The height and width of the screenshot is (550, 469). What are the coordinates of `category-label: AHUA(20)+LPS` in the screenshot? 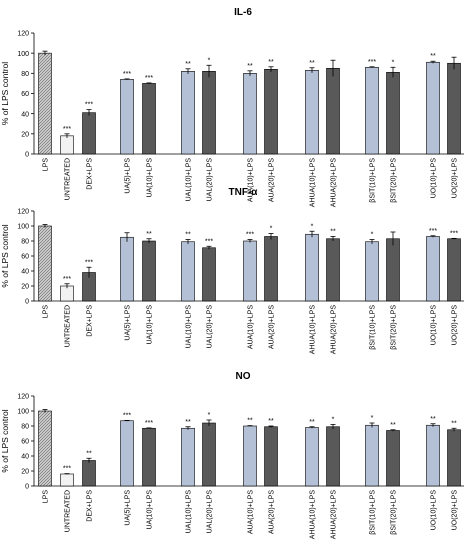 It's located at (334, 515).